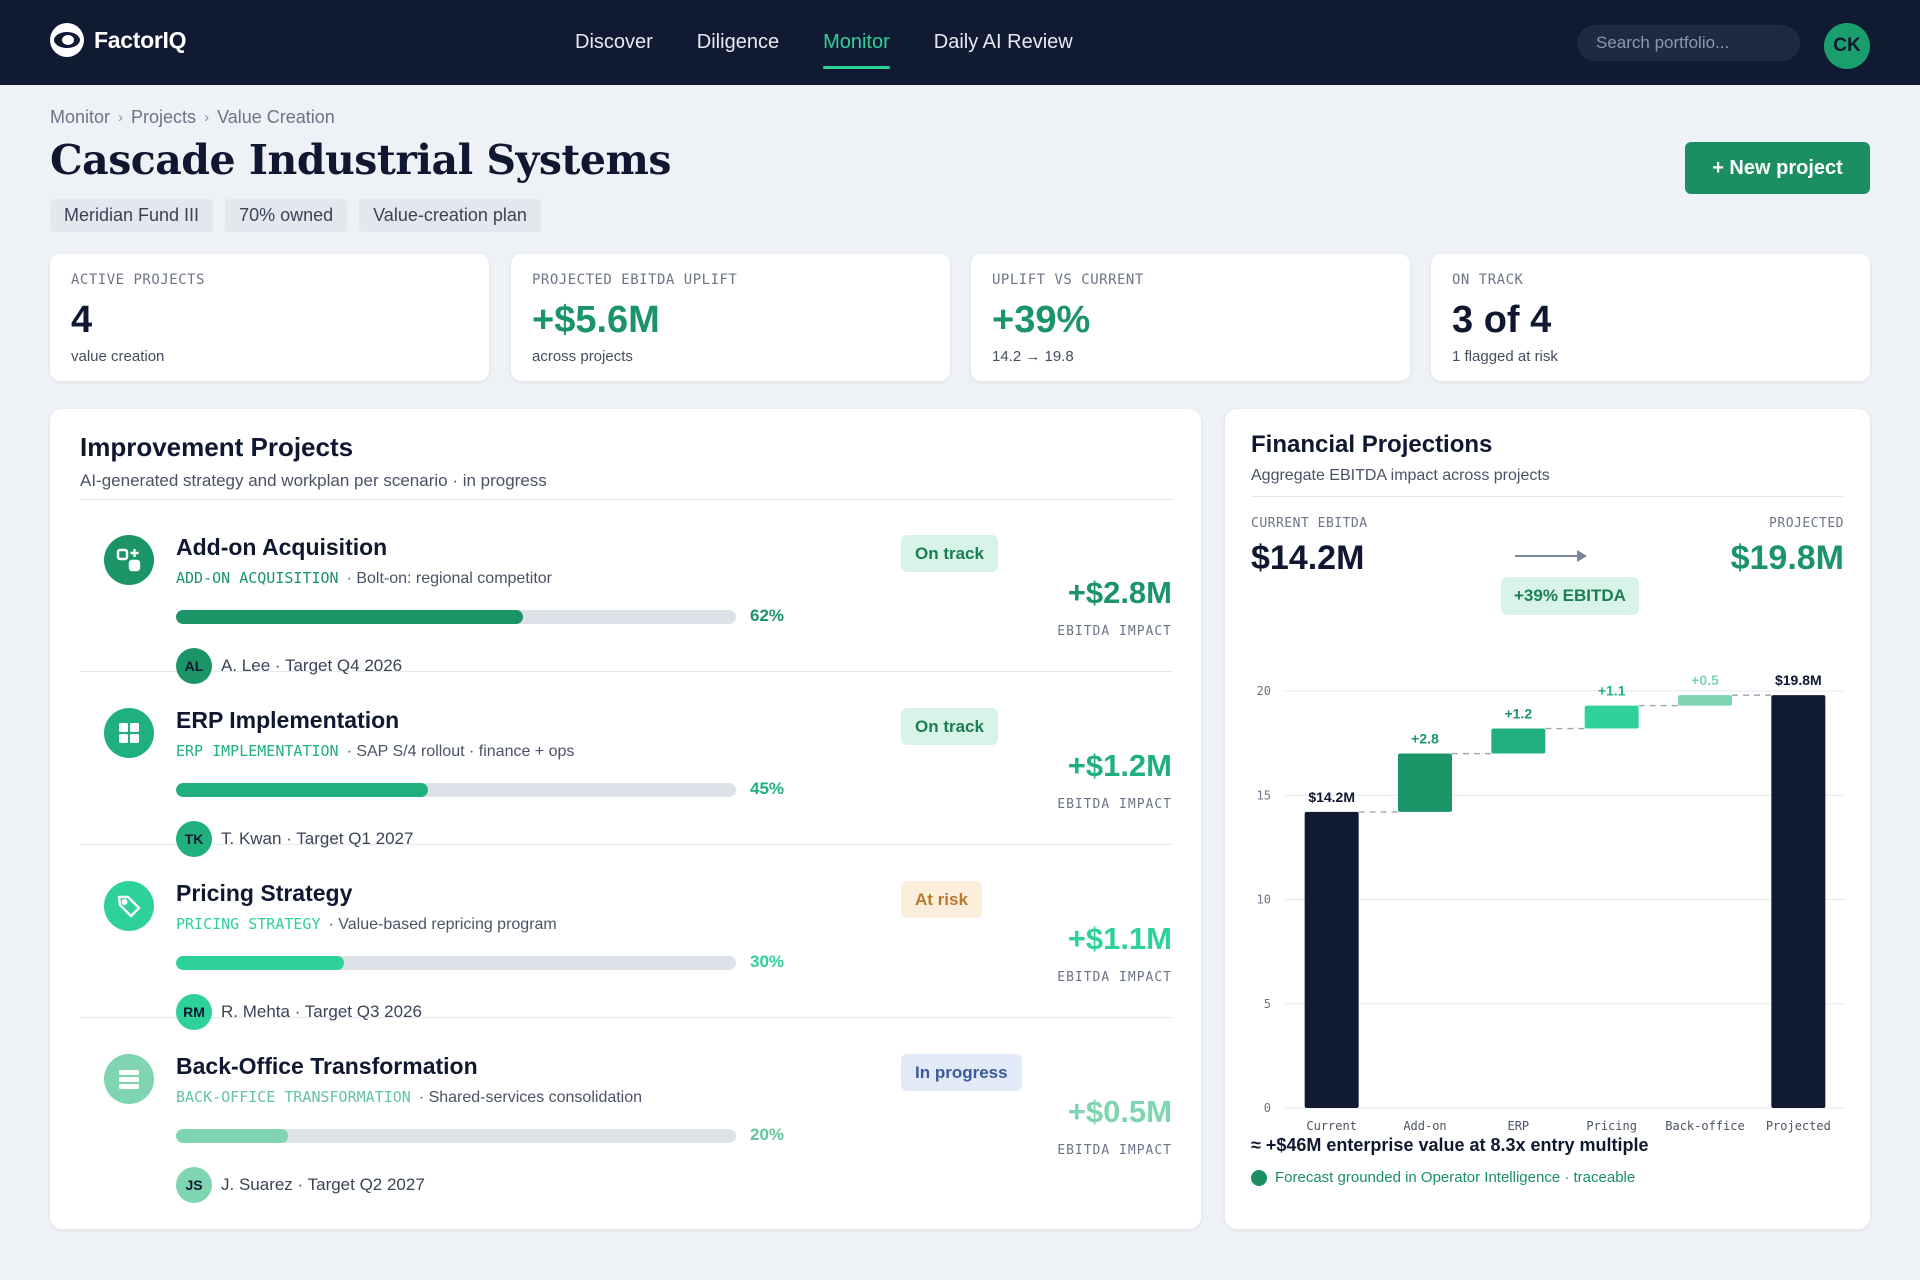 This screenshot has height=1280, width=1920. I want to click on x-tick-label: Add-on, so click(1424, 1126).